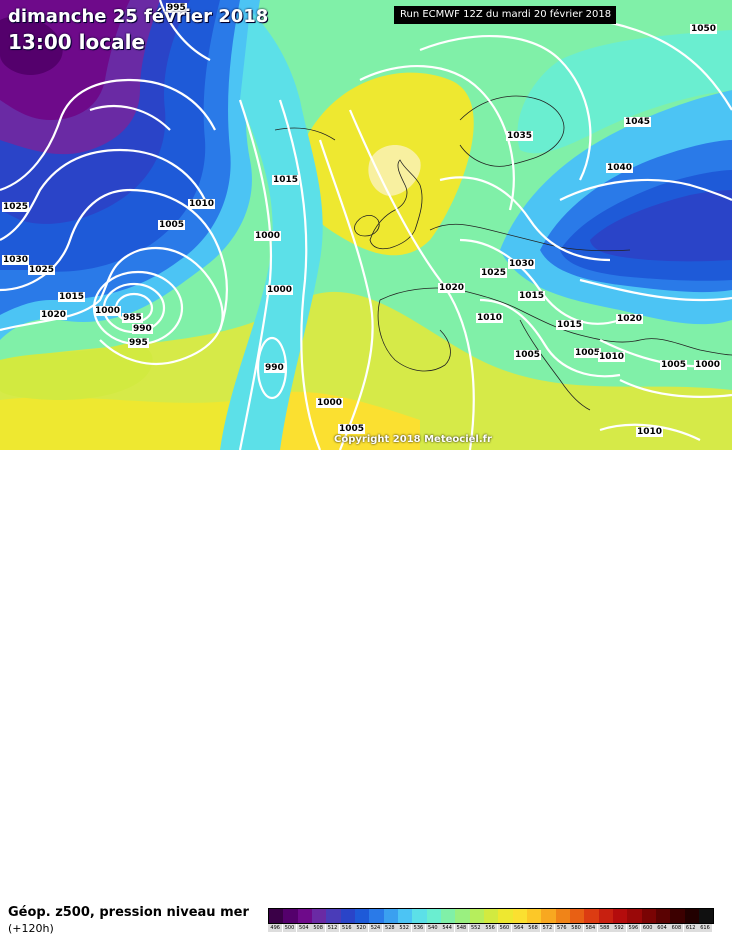  What do you see at coordinates (418, 928) in the screenshot?
I see `scale-label: 536` at bounding box center [418, 928].